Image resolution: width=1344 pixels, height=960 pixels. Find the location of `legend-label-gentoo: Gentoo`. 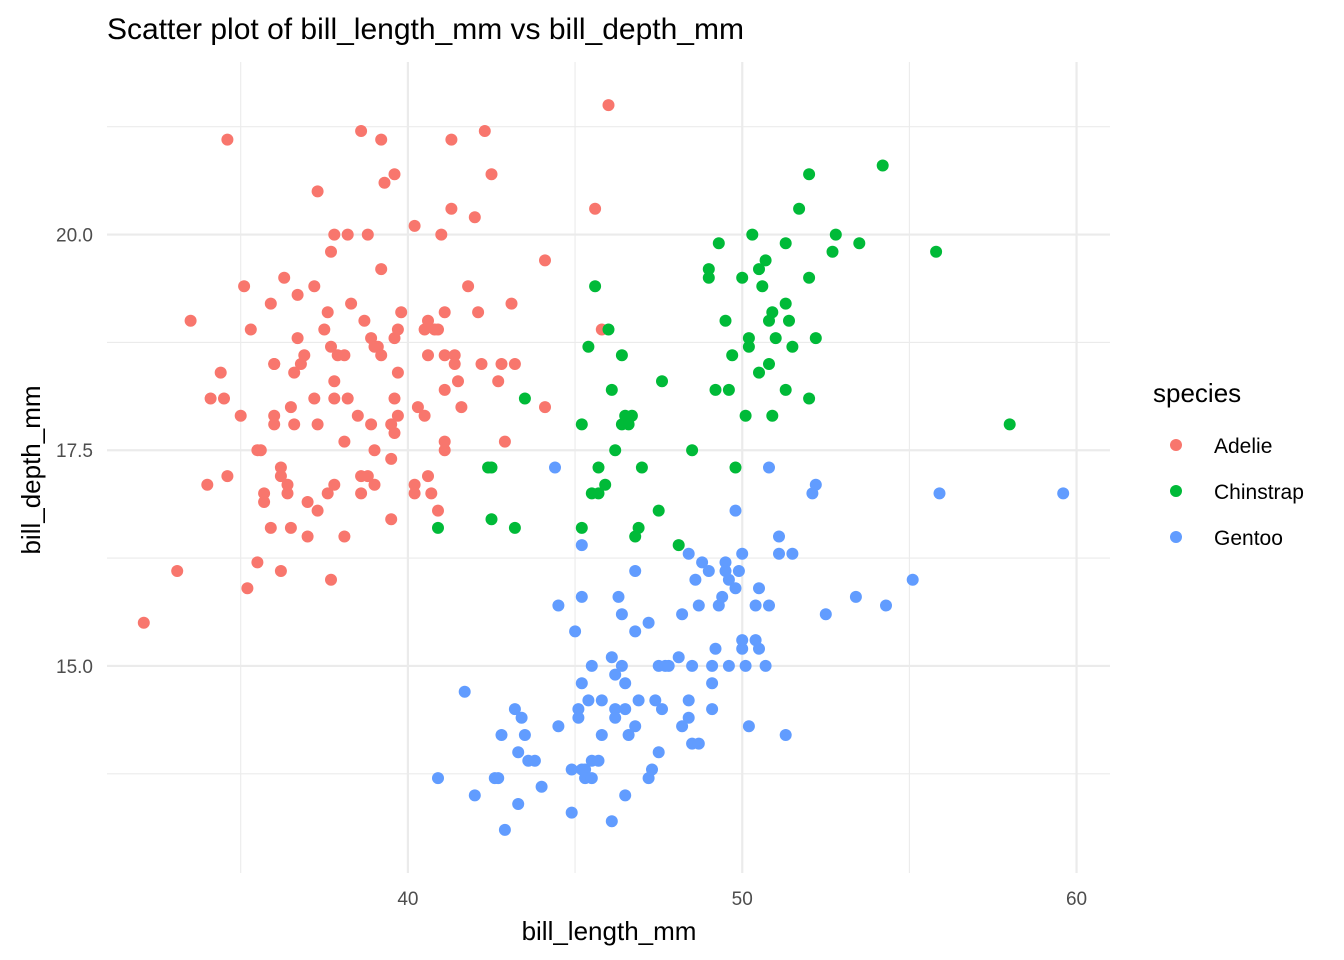

legend-label-gentoo: Gentoo is located at coordinates (1248, 538).